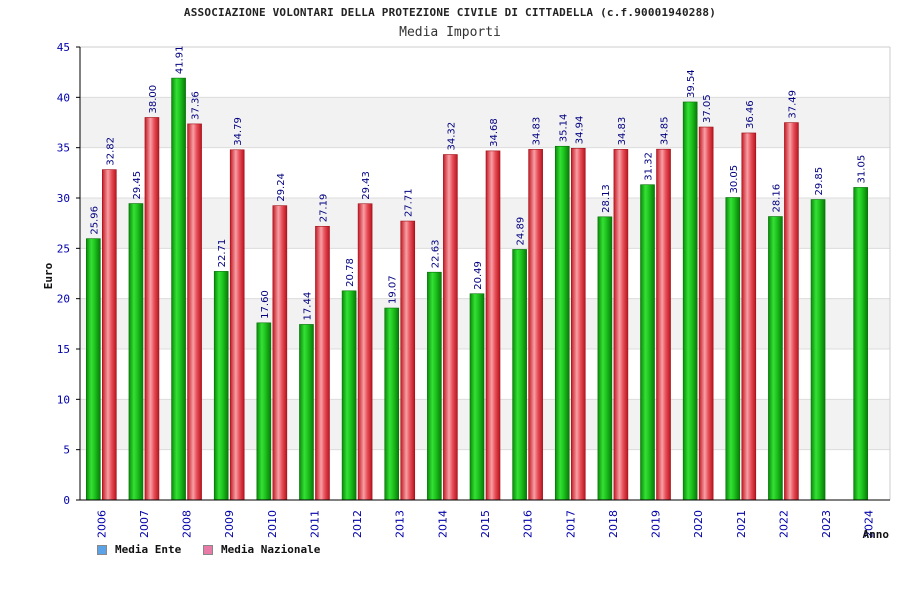 The width and height of the screenshot is (900, 600). What do you see at coordinates (94, 220) in the screenshot?
I see `data-label: 25.96` at bounding box center [94, 220].